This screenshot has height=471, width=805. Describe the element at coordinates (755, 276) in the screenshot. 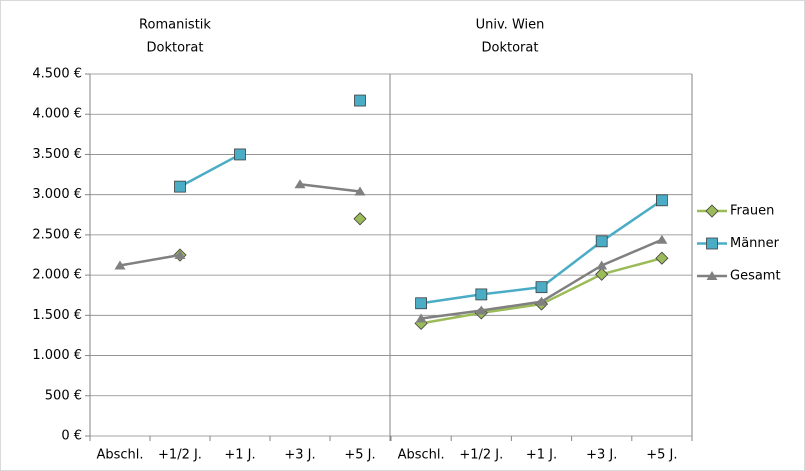

I see `legend-label: Gesamt` at that location.